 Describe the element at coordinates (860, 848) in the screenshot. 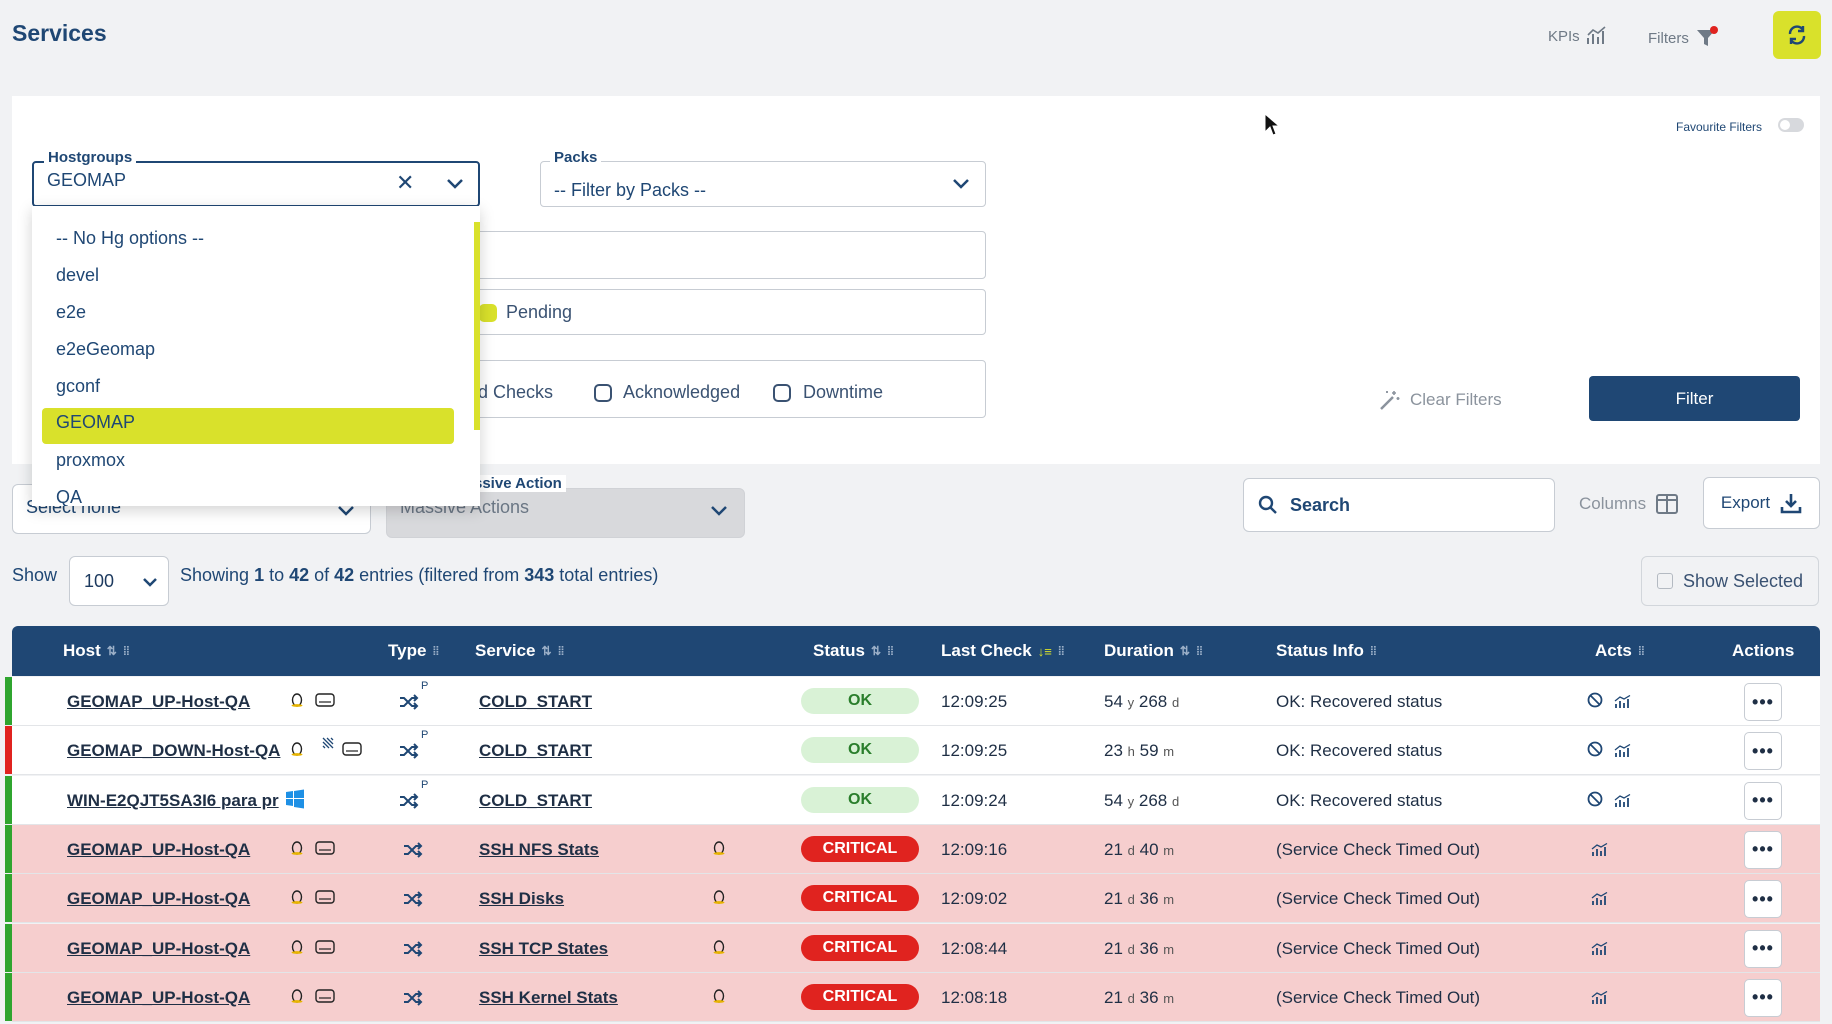

I see `status-badge: CRITICAL` at that location.